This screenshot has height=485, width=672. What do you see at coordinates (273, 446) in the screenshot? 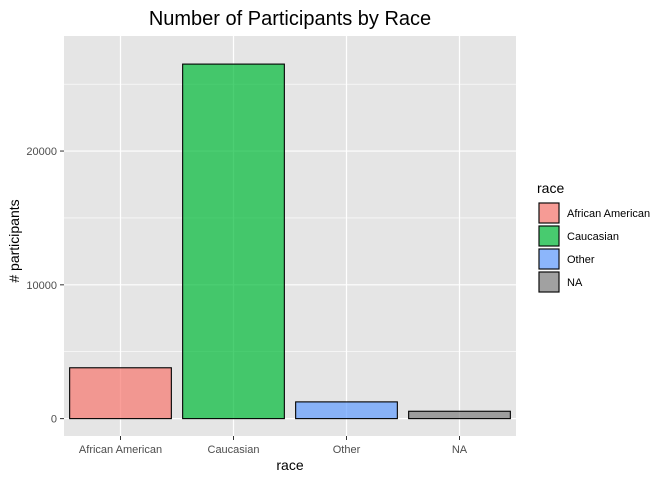
I see `x-axis: African American Caucasian Other NA` at bounding box center [273, 446].